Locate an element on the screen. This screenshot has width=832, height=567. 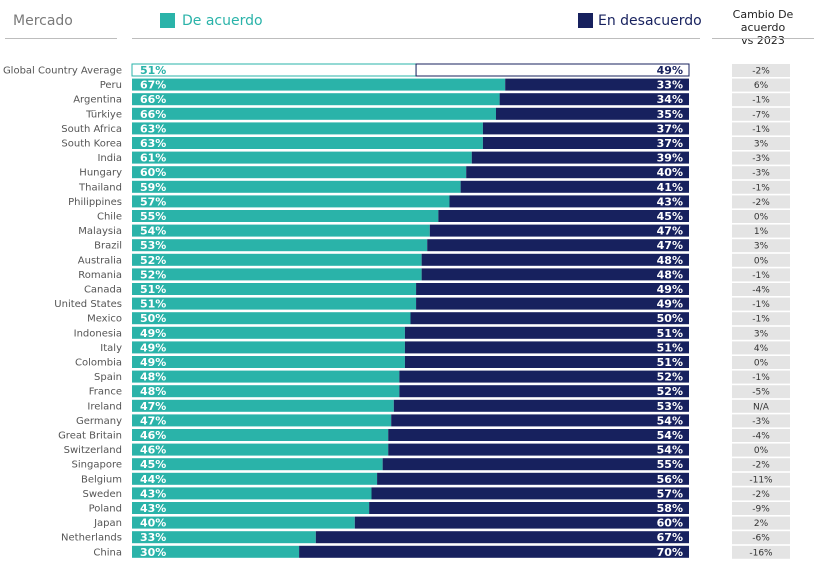
bar-row: Switzerland 46% 54% 0% is located at coordinates (427, 450).